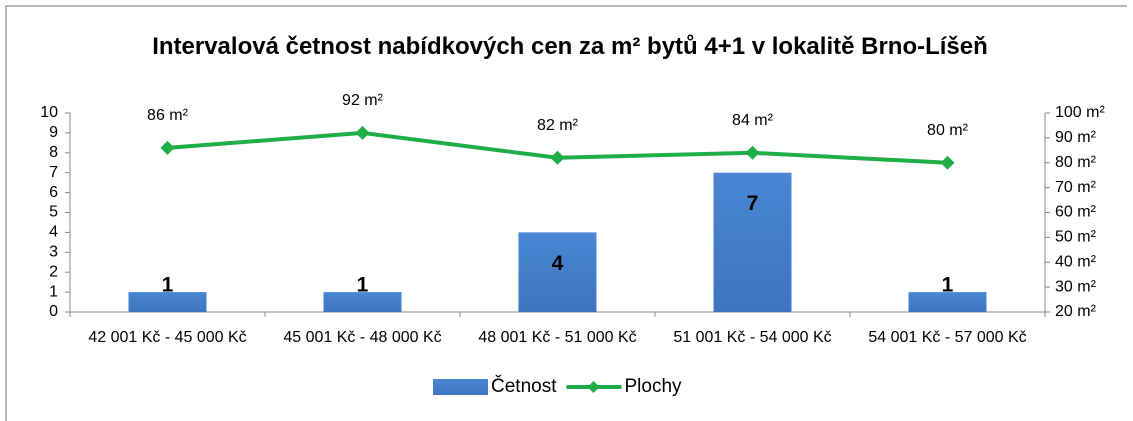  I want to click on bar-value-label: 4, so click(558, 263).